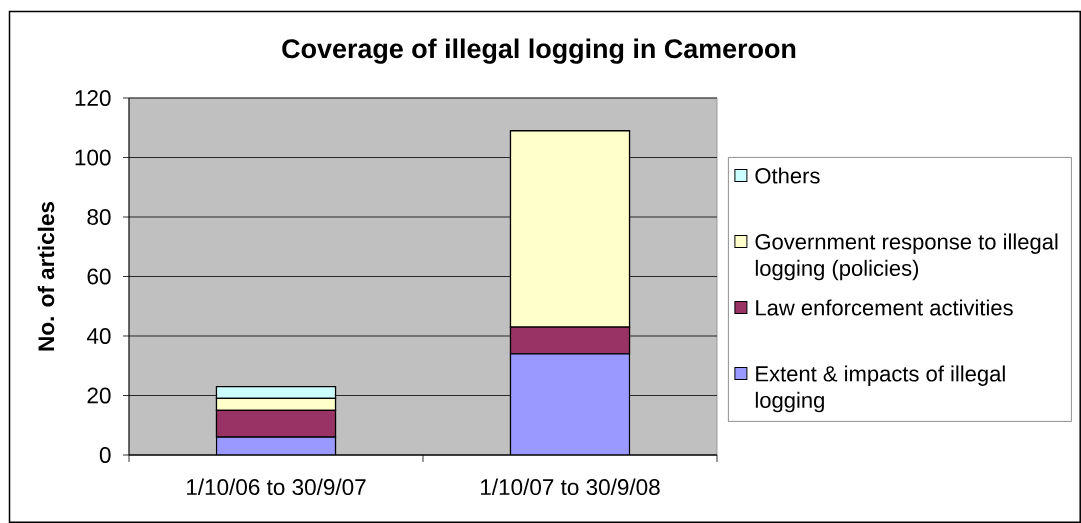 The image size is (1081, 523). What do you see at coordinates (98, 336) in the screenshot?
I see `y-tick-label: 40` at bounding box center [98, 336].